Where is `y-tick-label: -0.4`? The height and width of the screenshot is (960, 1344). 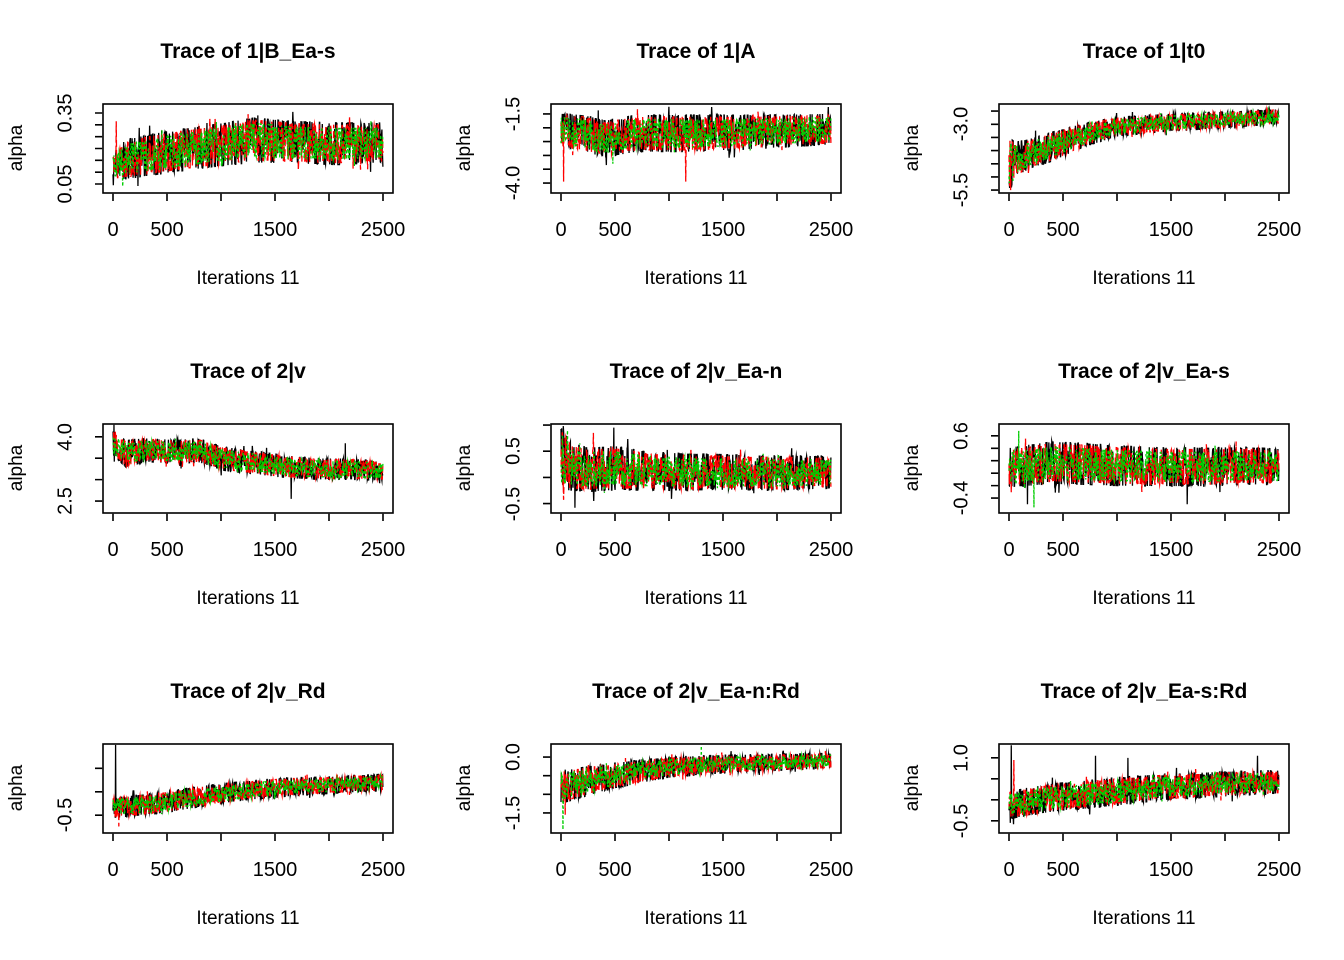 y-tick-label: -0.4 is located at coordinates (961, 498).